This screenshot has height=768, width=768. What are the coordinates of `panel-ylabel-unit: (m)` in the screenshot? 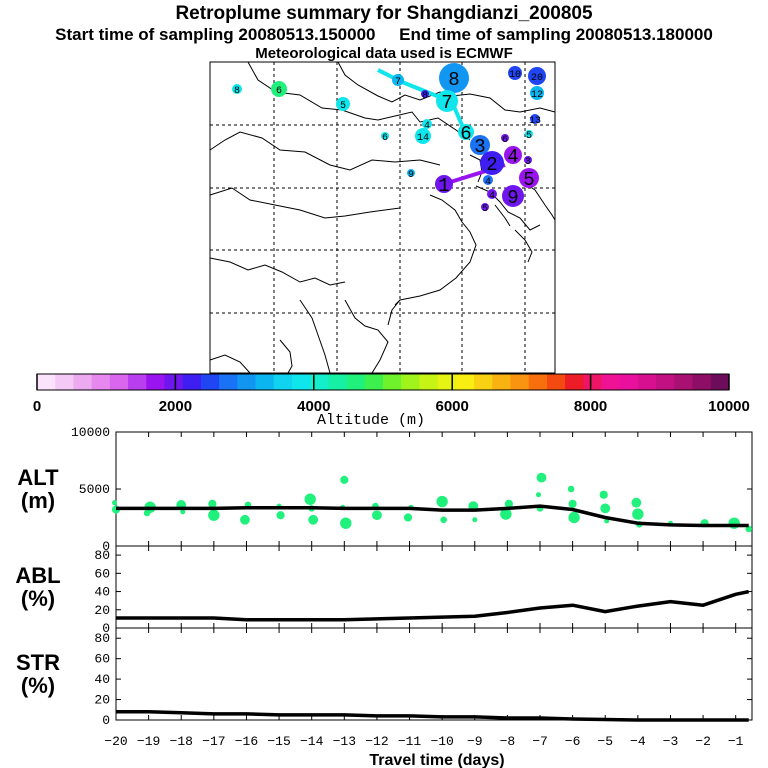 It's located at (38, 500).